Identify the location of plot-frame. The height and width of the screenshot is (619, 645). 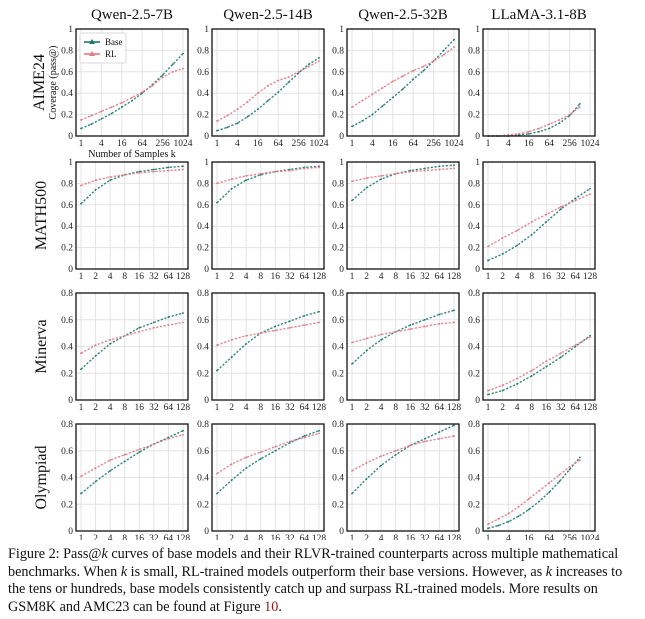
(403, 346).